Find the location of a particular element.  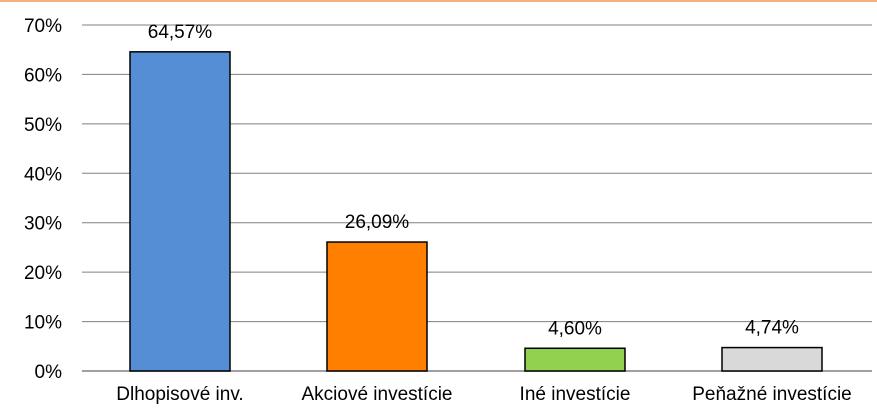

category-label-0: Dlhopisové inv. is located at coordinates (179, 394).